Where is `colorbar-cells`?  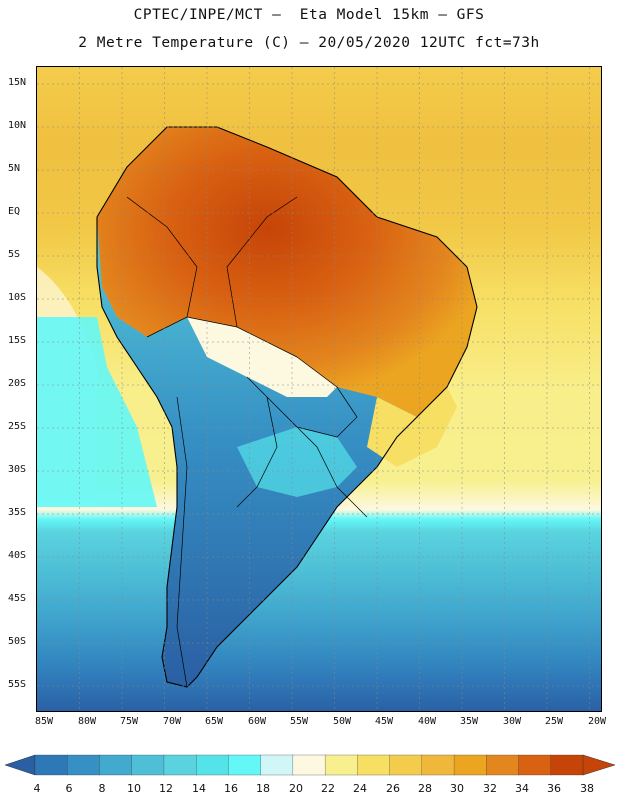
colorbar-cells is located at coordinates (309, 765).